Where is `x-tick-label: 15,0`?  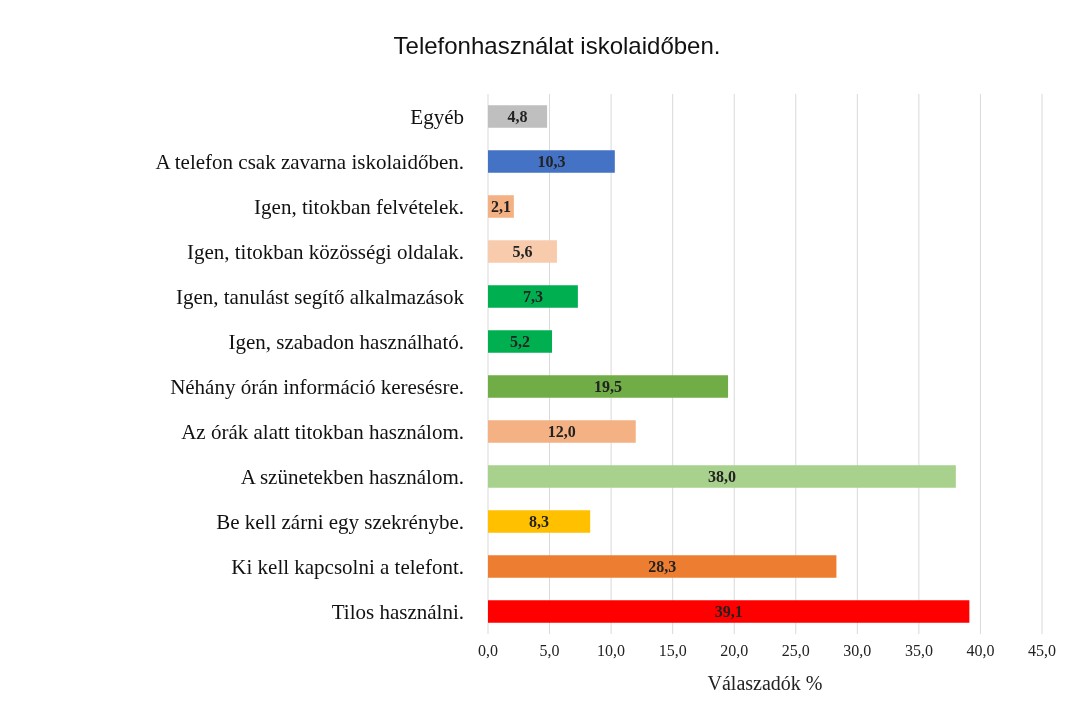
x-tick-label: 15,0 is located at coordinates (672, 650).